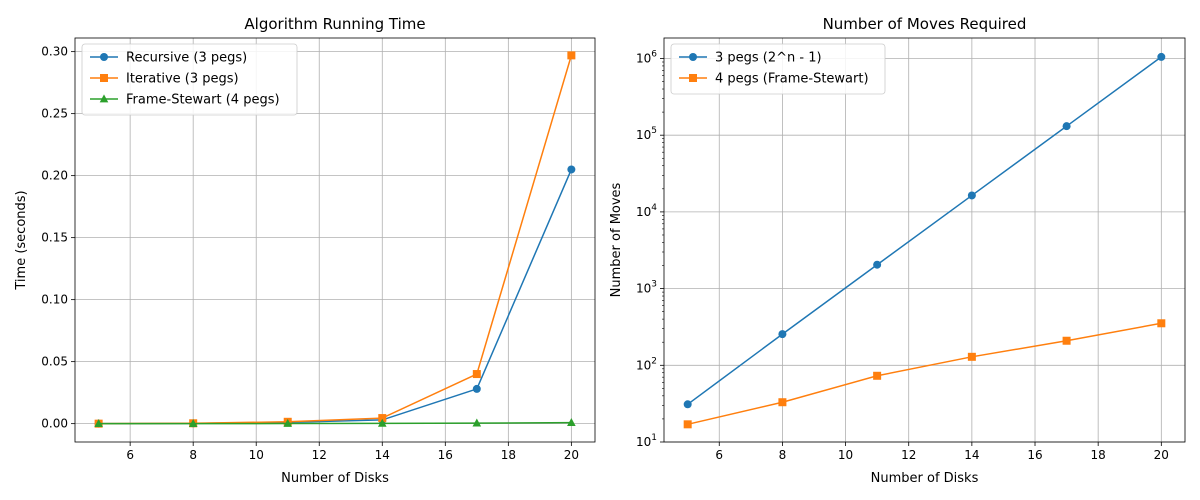 This screenshot has height=500, width=1200. Describe the element at coordinates (54, 300) in the screenshot. I see `y-tick-label: 0.10` at that location.